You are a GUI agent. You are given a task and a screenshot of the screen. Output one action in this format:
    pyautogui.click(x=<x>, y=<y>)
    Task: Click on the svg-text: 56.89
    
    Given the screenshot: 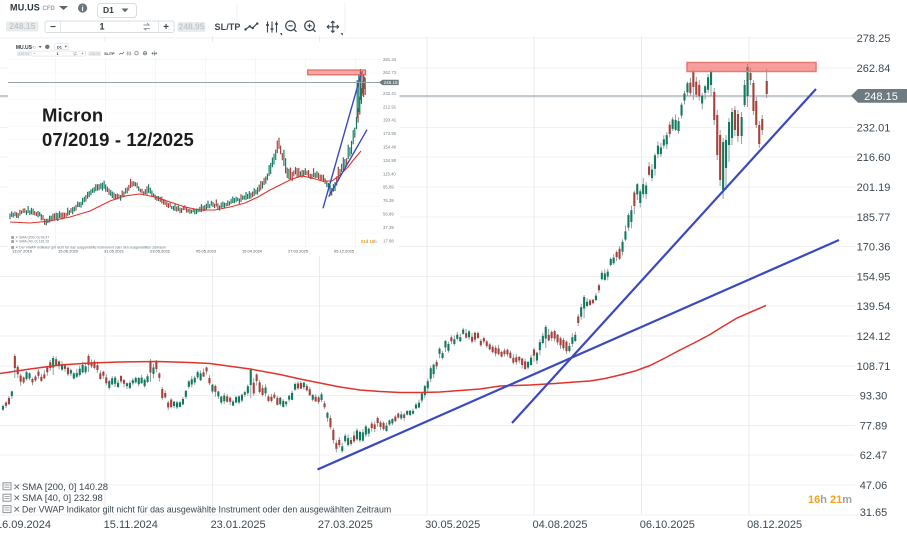 What is the action you would take?
    pyautogui.click(x=388, y=214)
    